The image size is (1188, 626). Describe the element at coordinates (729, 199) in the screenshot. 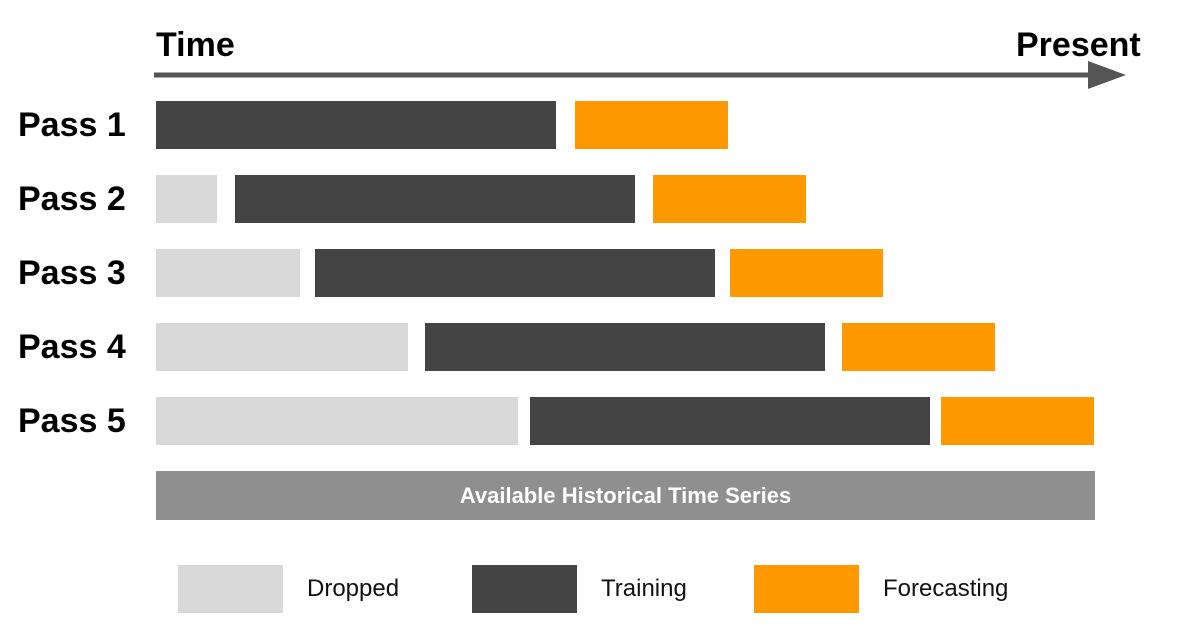

I see `pass-2-forecasting-segment` at that location.